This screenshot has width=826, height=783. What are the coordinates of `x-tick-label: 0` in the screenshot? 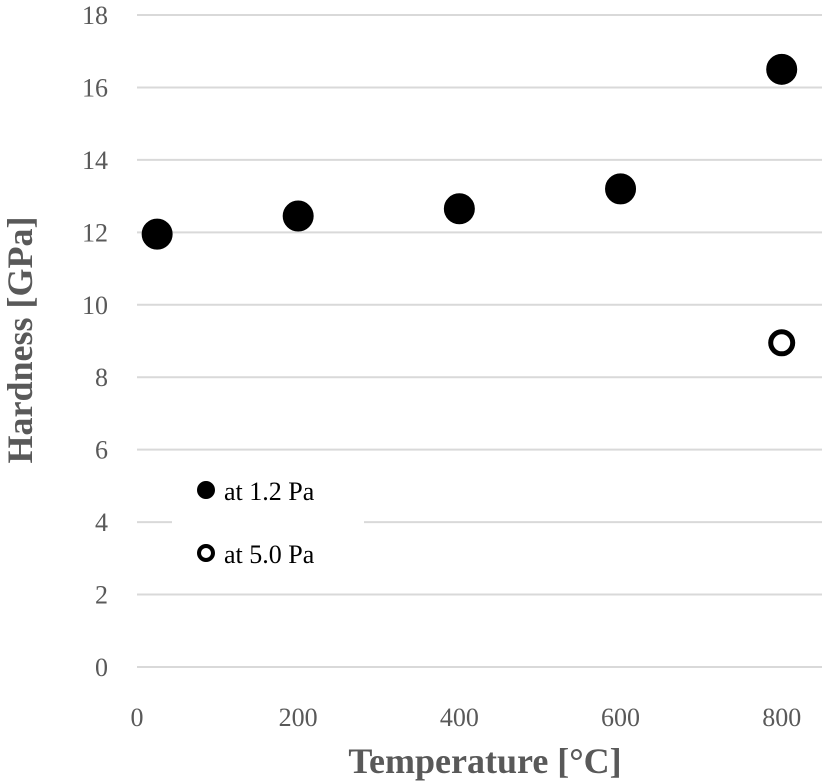 It's located at (137, 717).